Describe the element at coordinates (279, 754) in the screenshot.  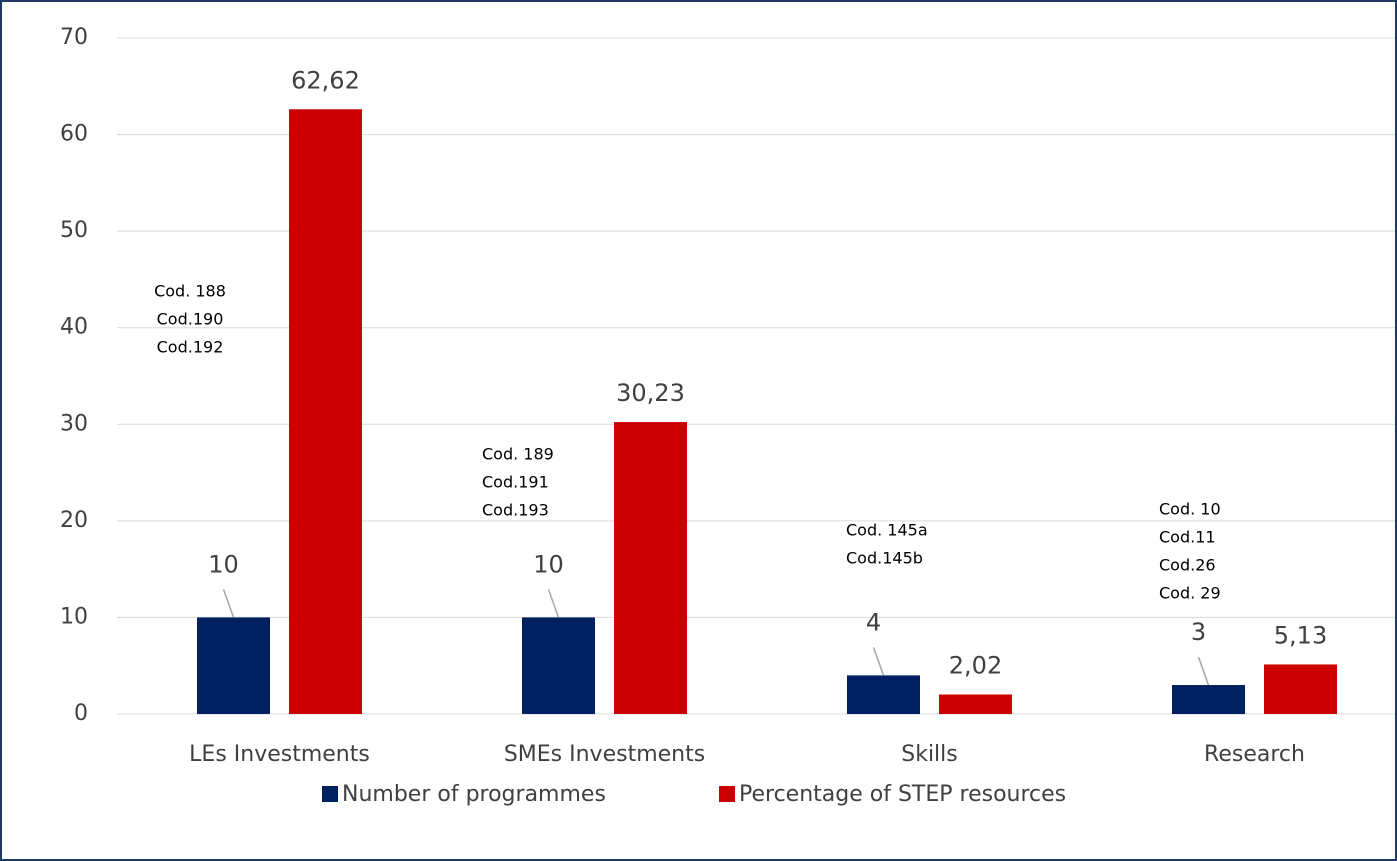
I see `x-tick-label: LEs Investments` at that location.